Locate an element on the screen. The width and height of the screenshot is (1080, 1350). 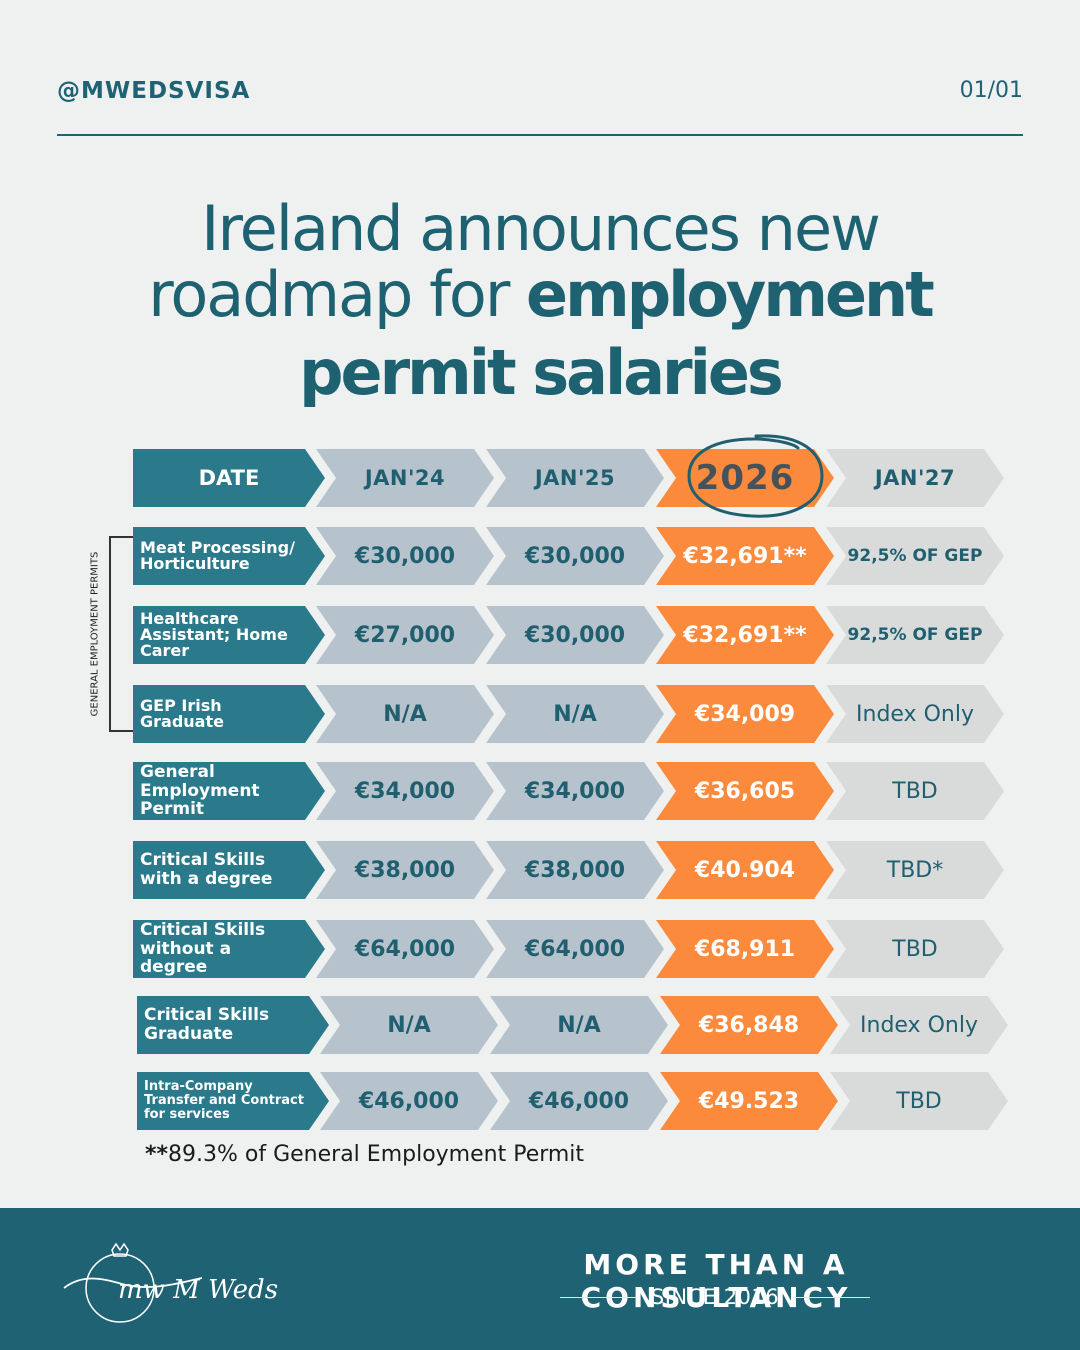
header-2026-label: 2026 is located at coordinates (745, 478).